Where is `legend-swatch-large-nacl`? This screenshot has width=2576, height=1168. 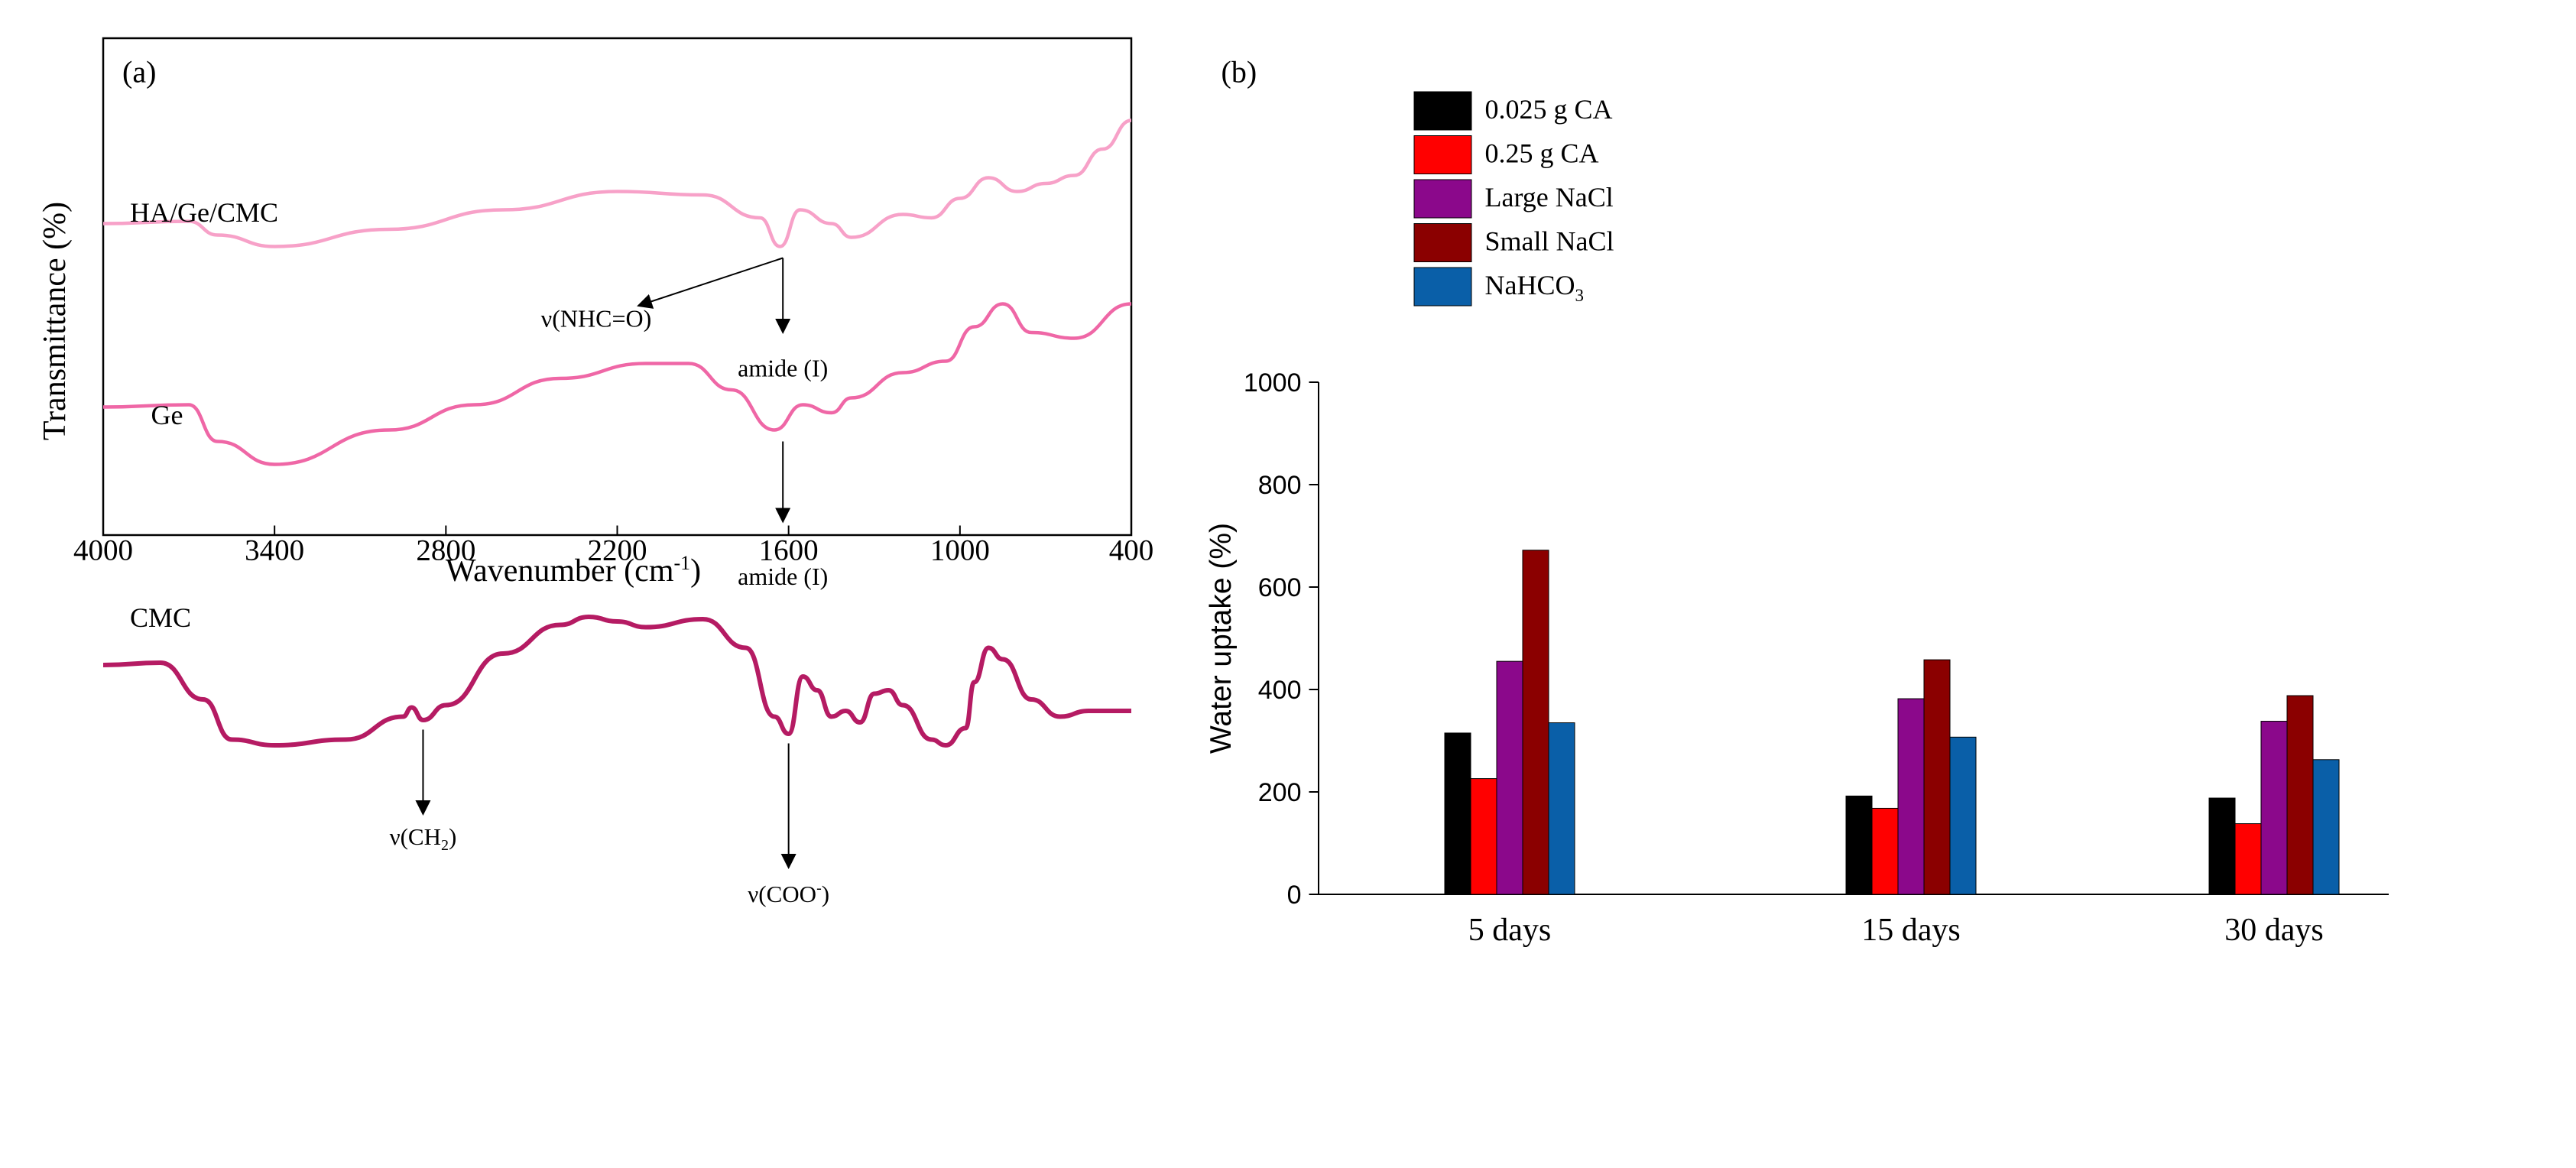
legend-swatch-large-nacl is located at coordinates (1442, 199).